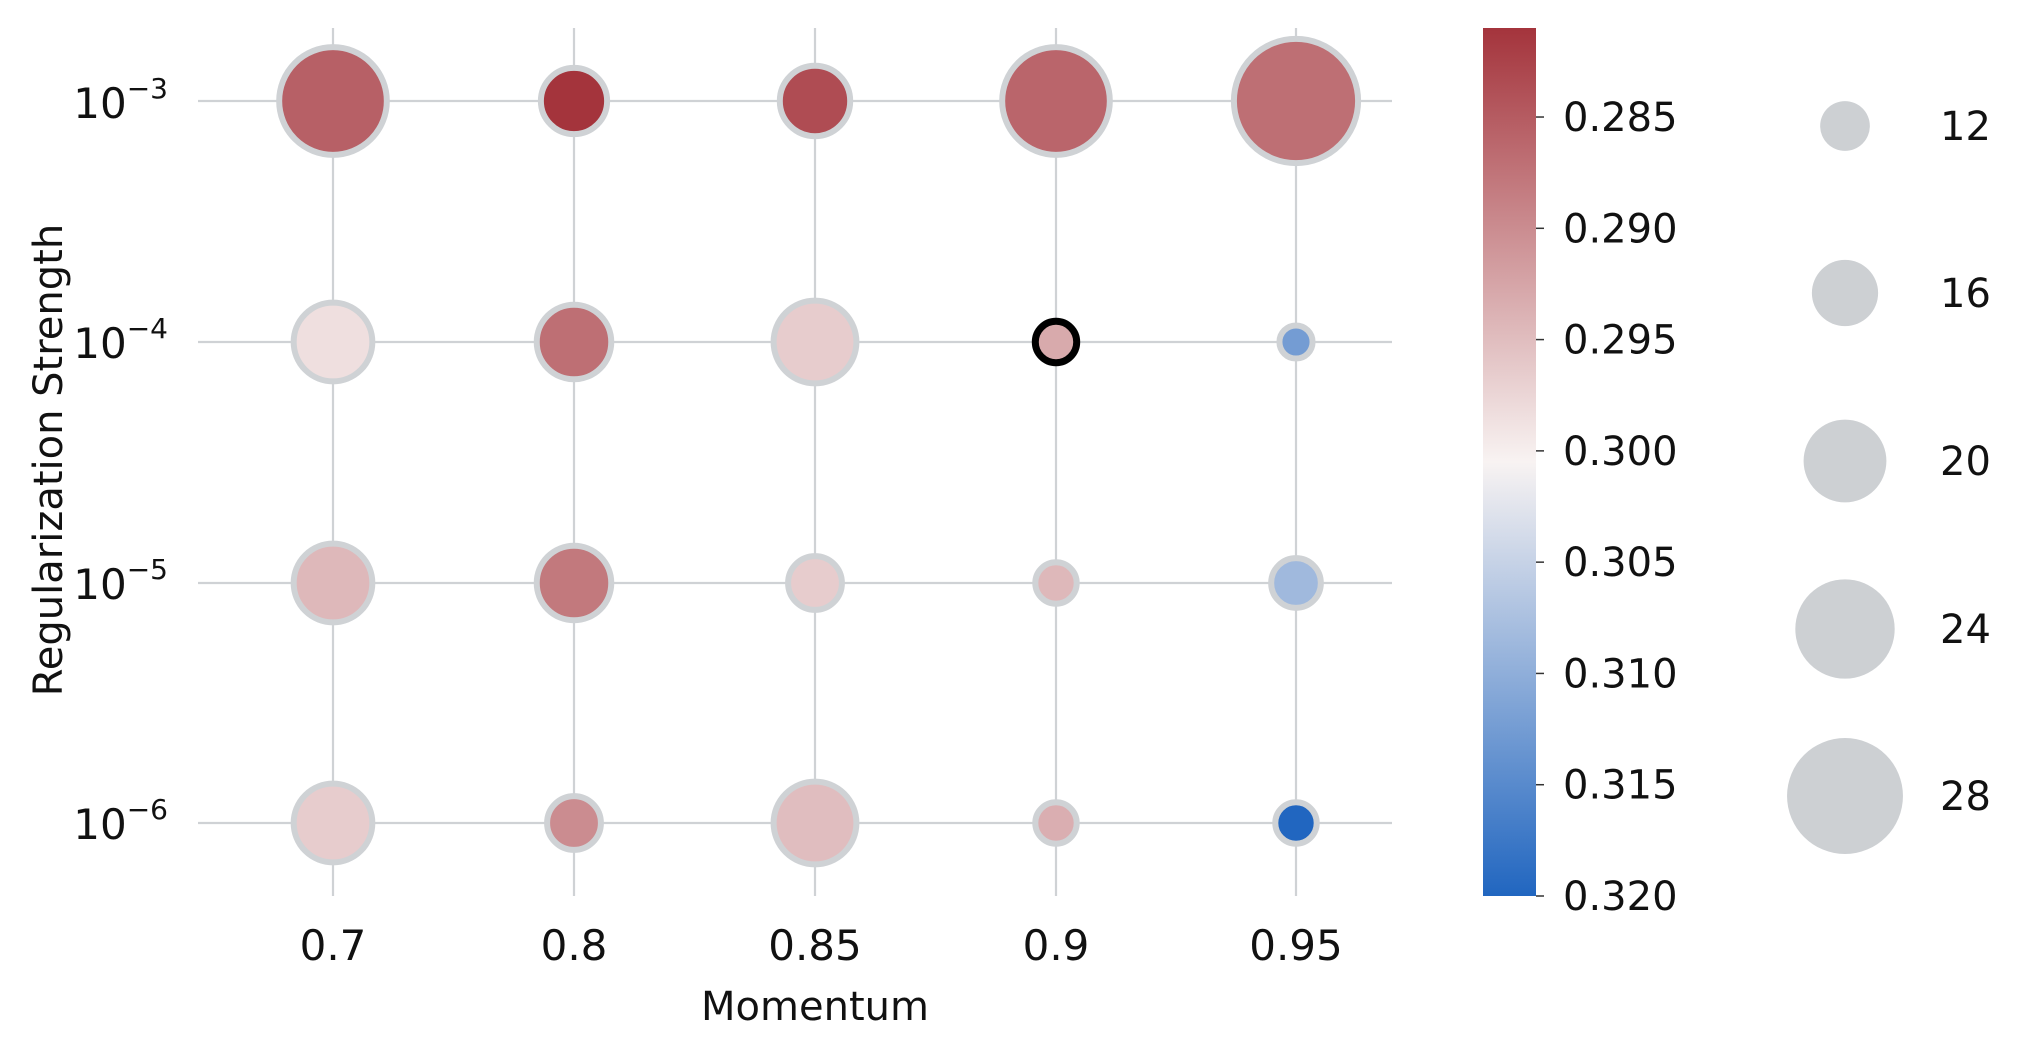  What do you see at coordinates (1965, 630) in the screenshot?
I see `size-legend-label: 24` at bounding box center [1965, 630].